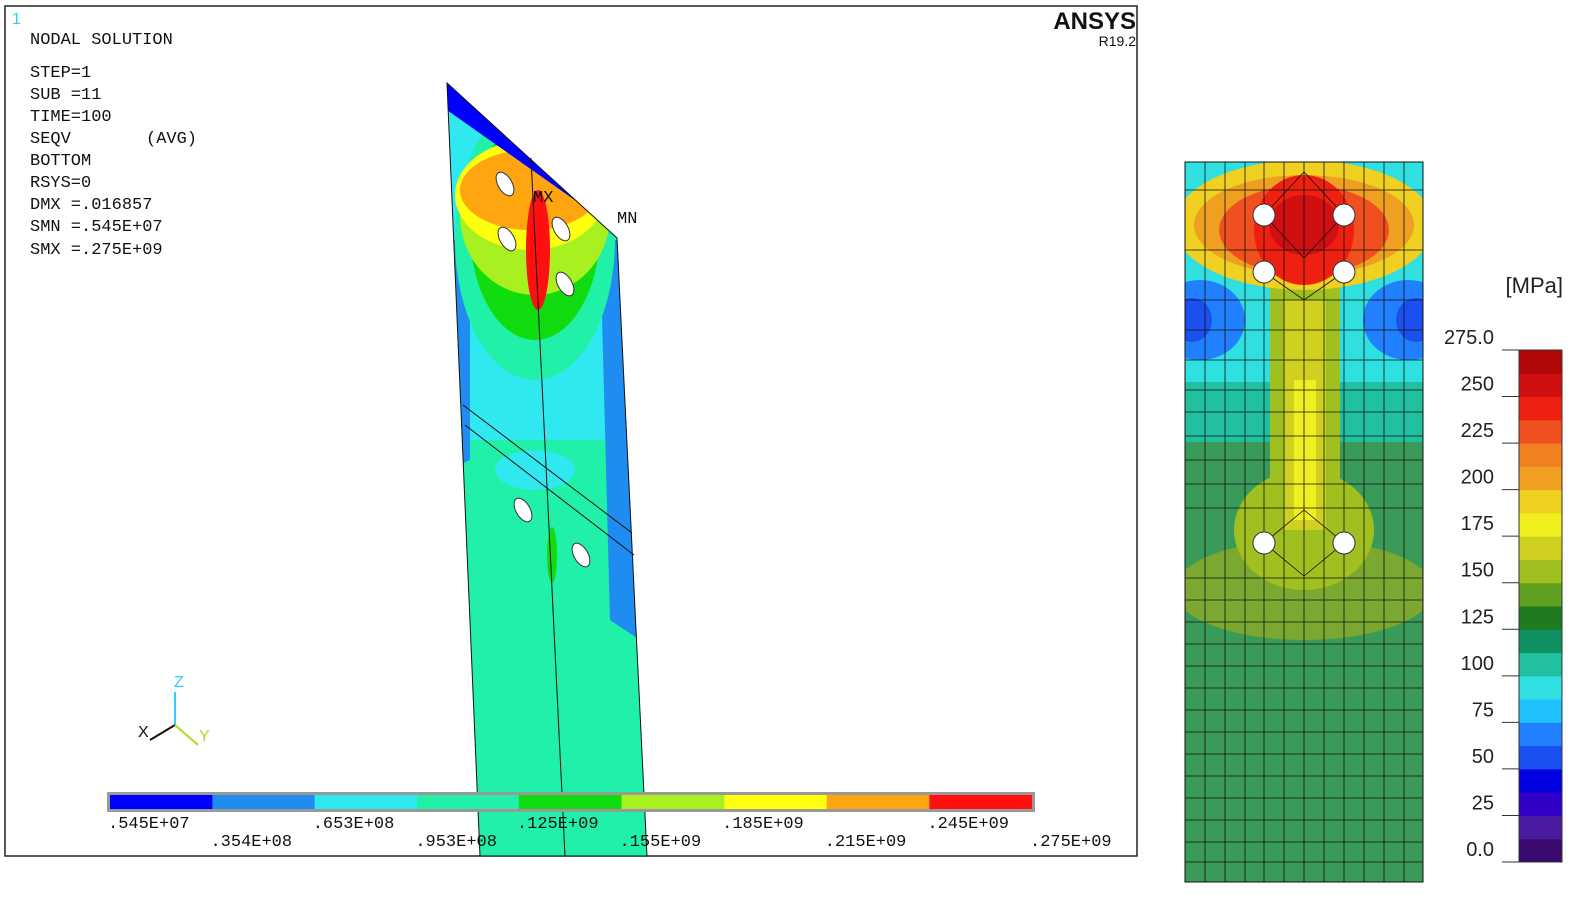 This screenshot has width=1574, height=899. What do you see at coordinates (60, 183) in the screenshot?
I see `info-line: RSYS=0` at bounding box center [60, 183].